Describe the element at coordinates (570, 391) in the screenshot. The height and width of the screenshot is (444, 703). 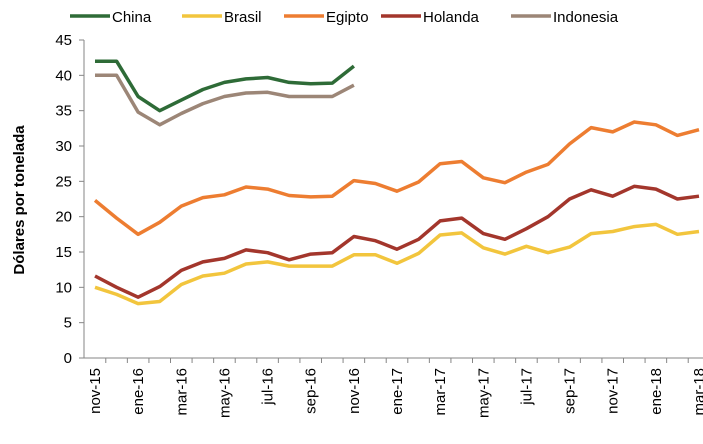
I see `x-tick-label: sep-17` at that location.